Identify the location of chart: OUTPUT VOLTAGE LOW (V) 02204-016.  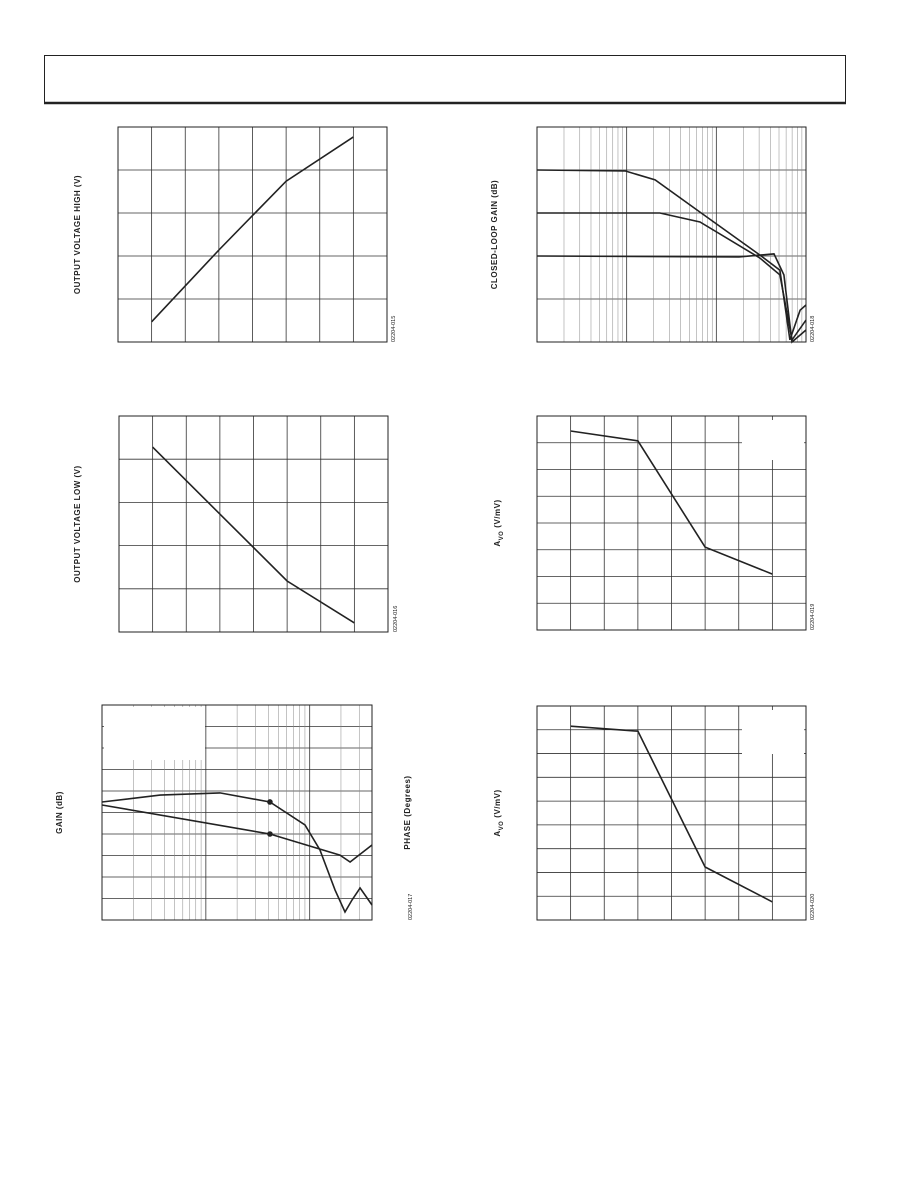
(236, 524).